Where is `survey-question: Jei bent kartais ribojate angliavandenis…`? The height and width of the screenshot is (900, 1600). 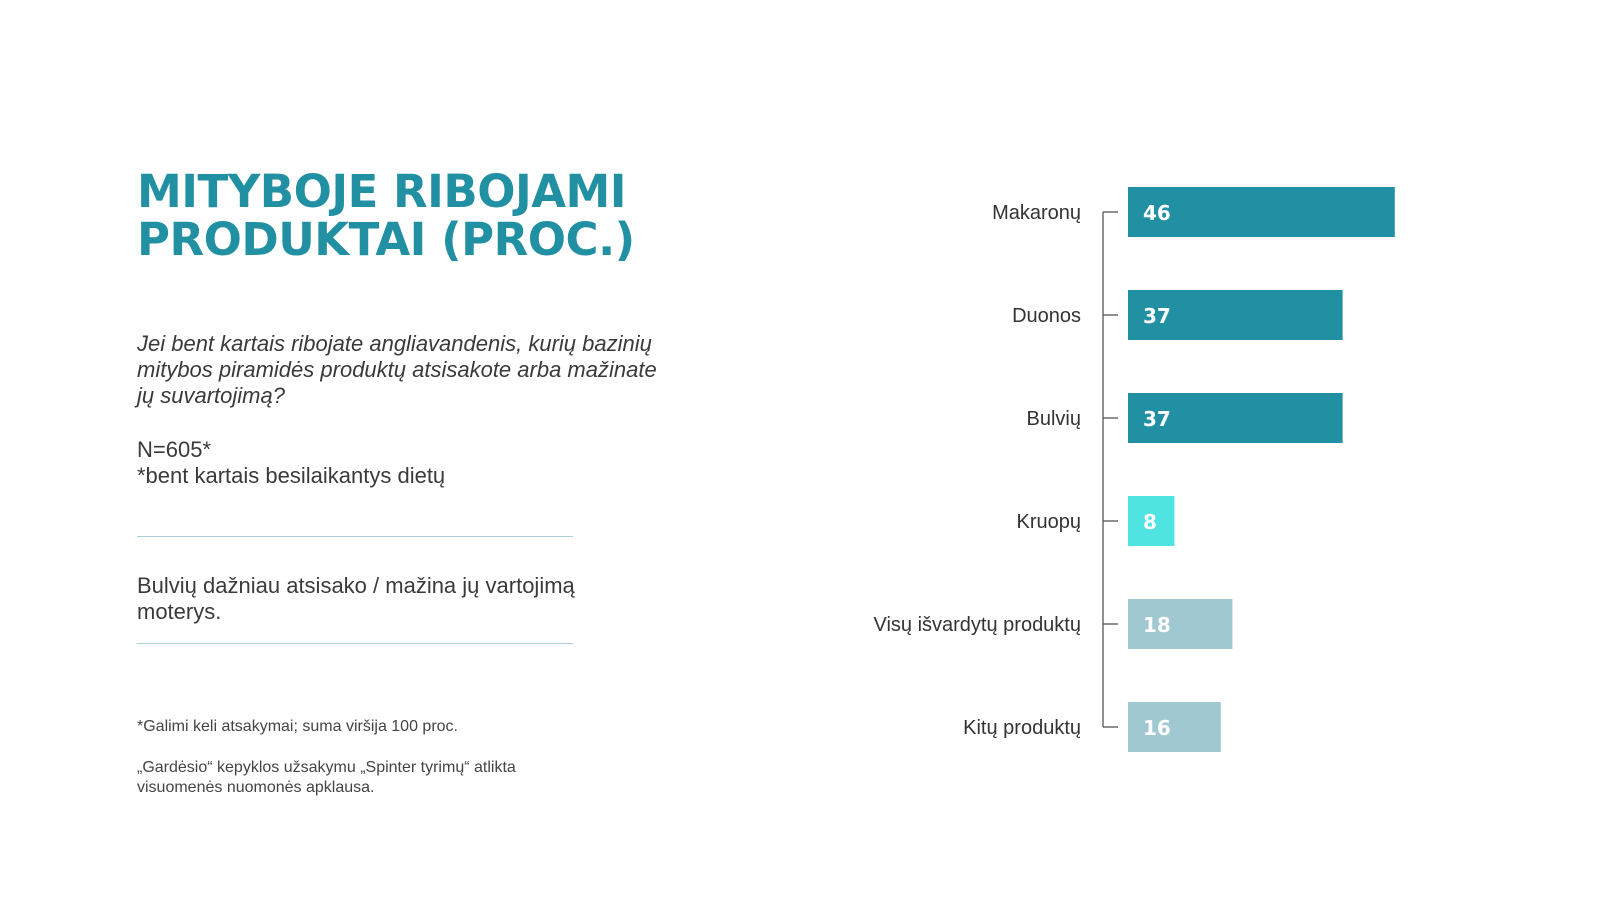 survey-question: Jei bent kartais ribojate angliavandenis… is located at coordinates (397, 369).